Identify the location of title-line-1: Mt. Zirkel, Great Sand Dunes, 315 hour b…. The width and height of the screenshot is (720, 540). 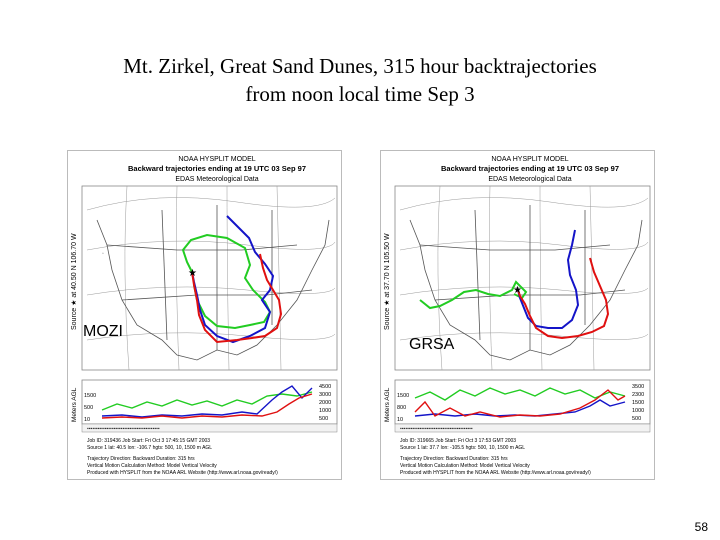
(360, 66).